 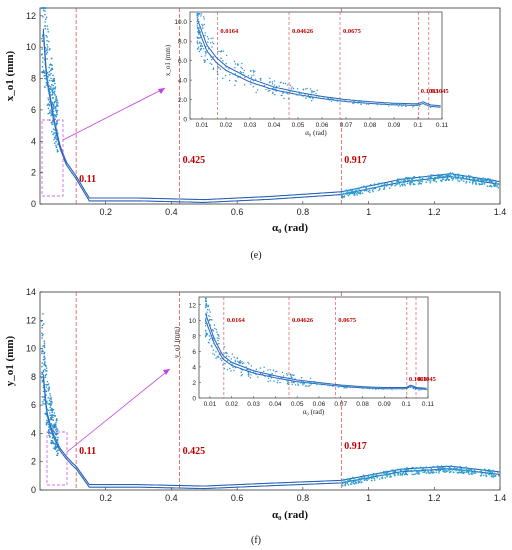 What do you see at coordinates (428, 404) in the screenshot?
I see `inset-x-tick-label: 0.11` at bounding box center [428, 404].